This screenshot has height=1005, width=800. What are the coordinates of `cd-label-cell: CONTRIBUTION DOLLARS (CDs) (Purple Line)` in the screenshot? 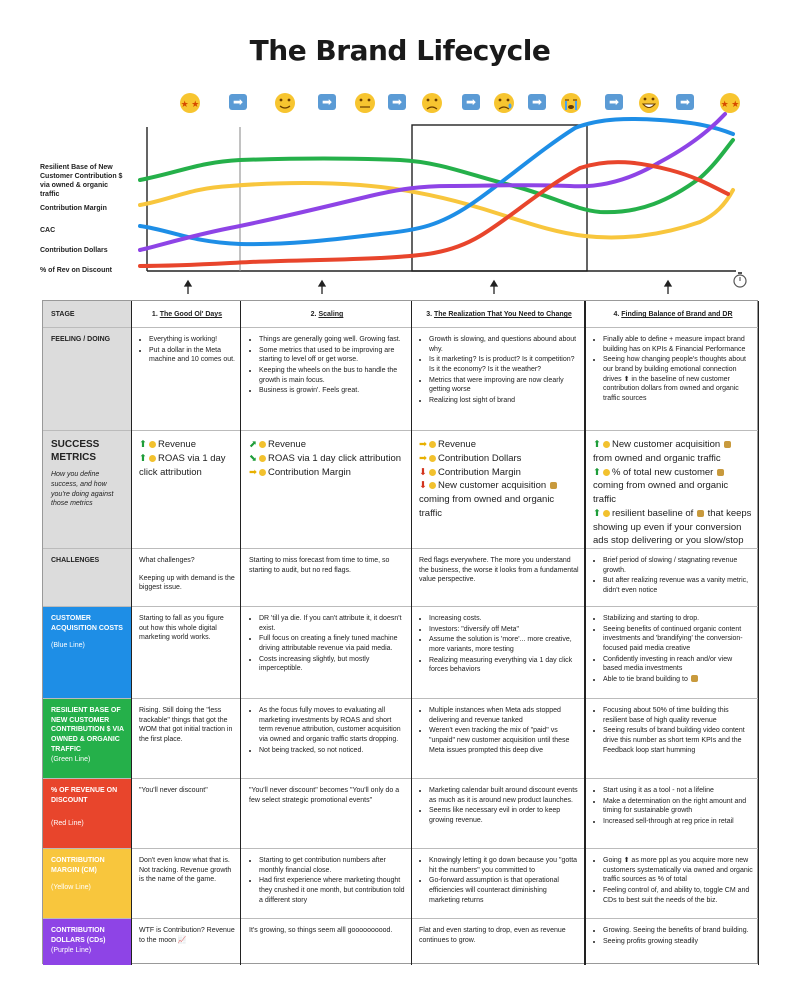 It's located at (87, 942).